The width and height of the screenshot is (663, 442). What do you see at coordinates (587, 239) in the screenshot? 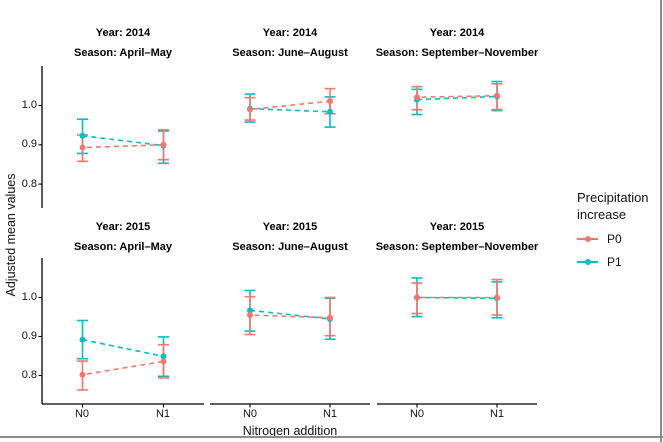
I see `p0-key-icon` at bounding box center [587, 239].